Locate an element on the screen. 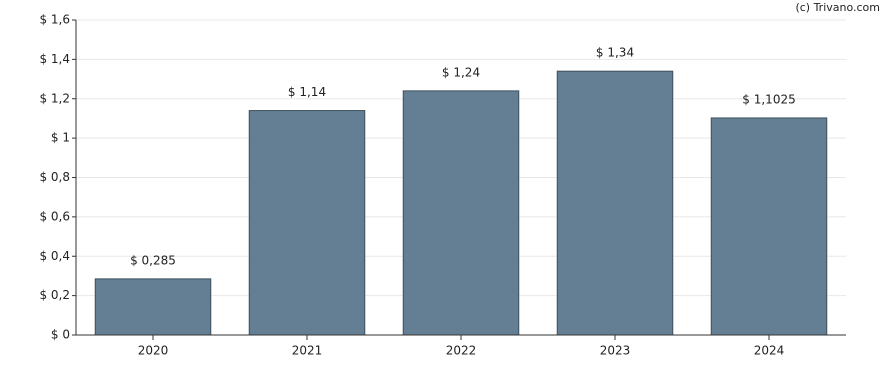 Image resolution: width=888 pixels, height=370 pixels. x-tick-label: 2020 is located at coordinates (153, 351).